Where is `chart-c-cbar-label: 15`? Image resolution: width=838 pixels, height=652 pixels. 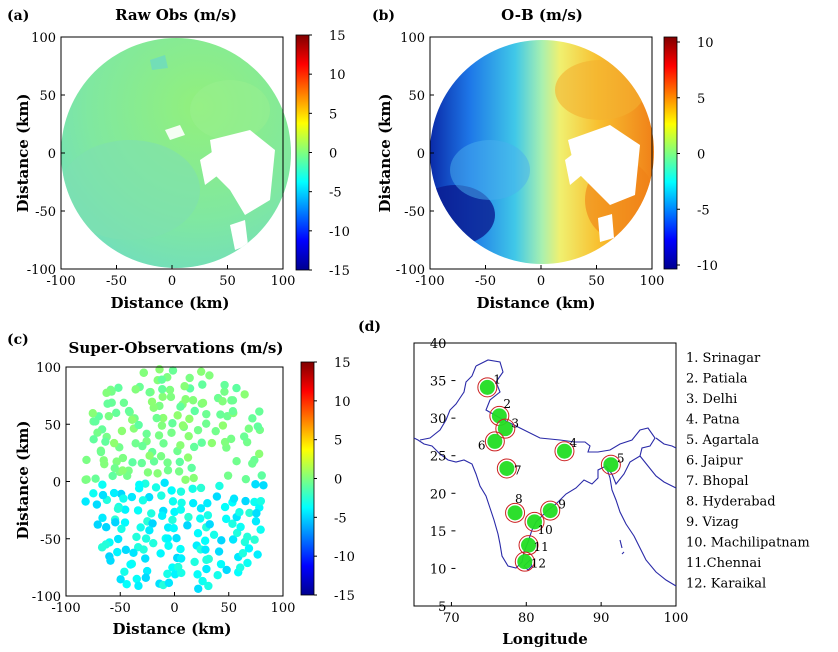
chart-c-cbar-label: 15 is located at coordinates (342, 363).